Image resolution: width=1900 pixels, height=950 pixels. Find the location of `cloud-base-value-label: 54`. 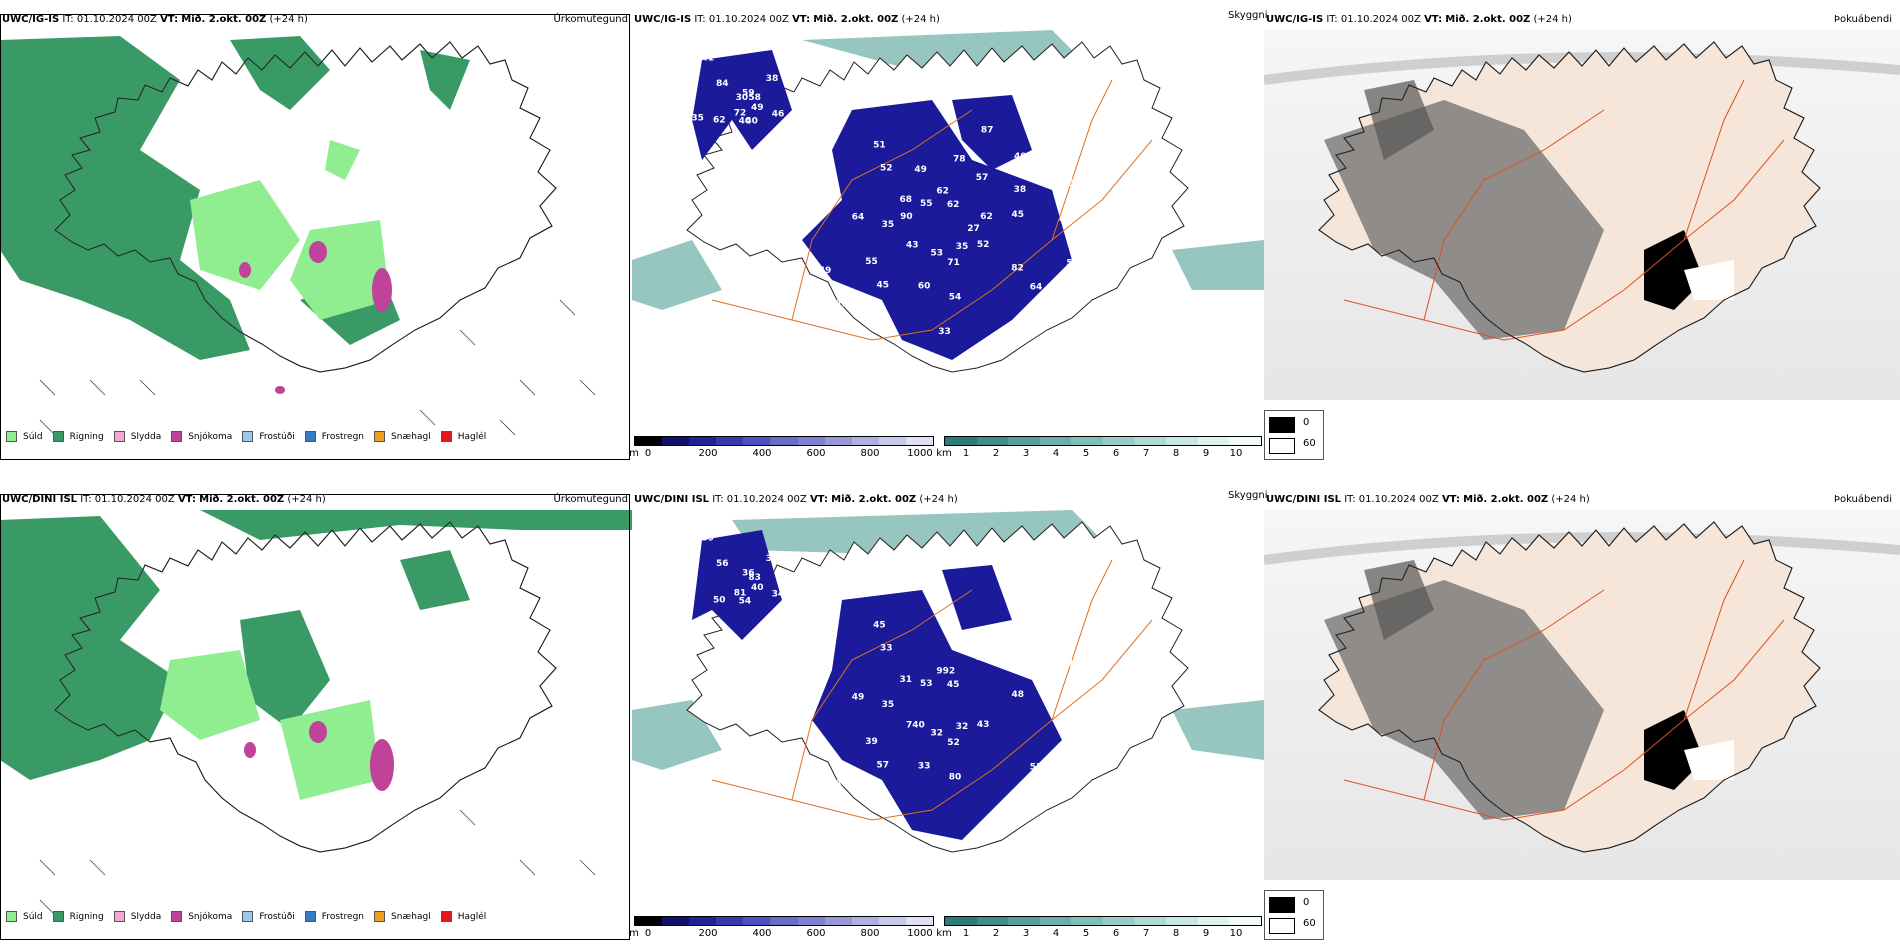

cloud-base-value-label: 54 is located at coordinates (745, 601).